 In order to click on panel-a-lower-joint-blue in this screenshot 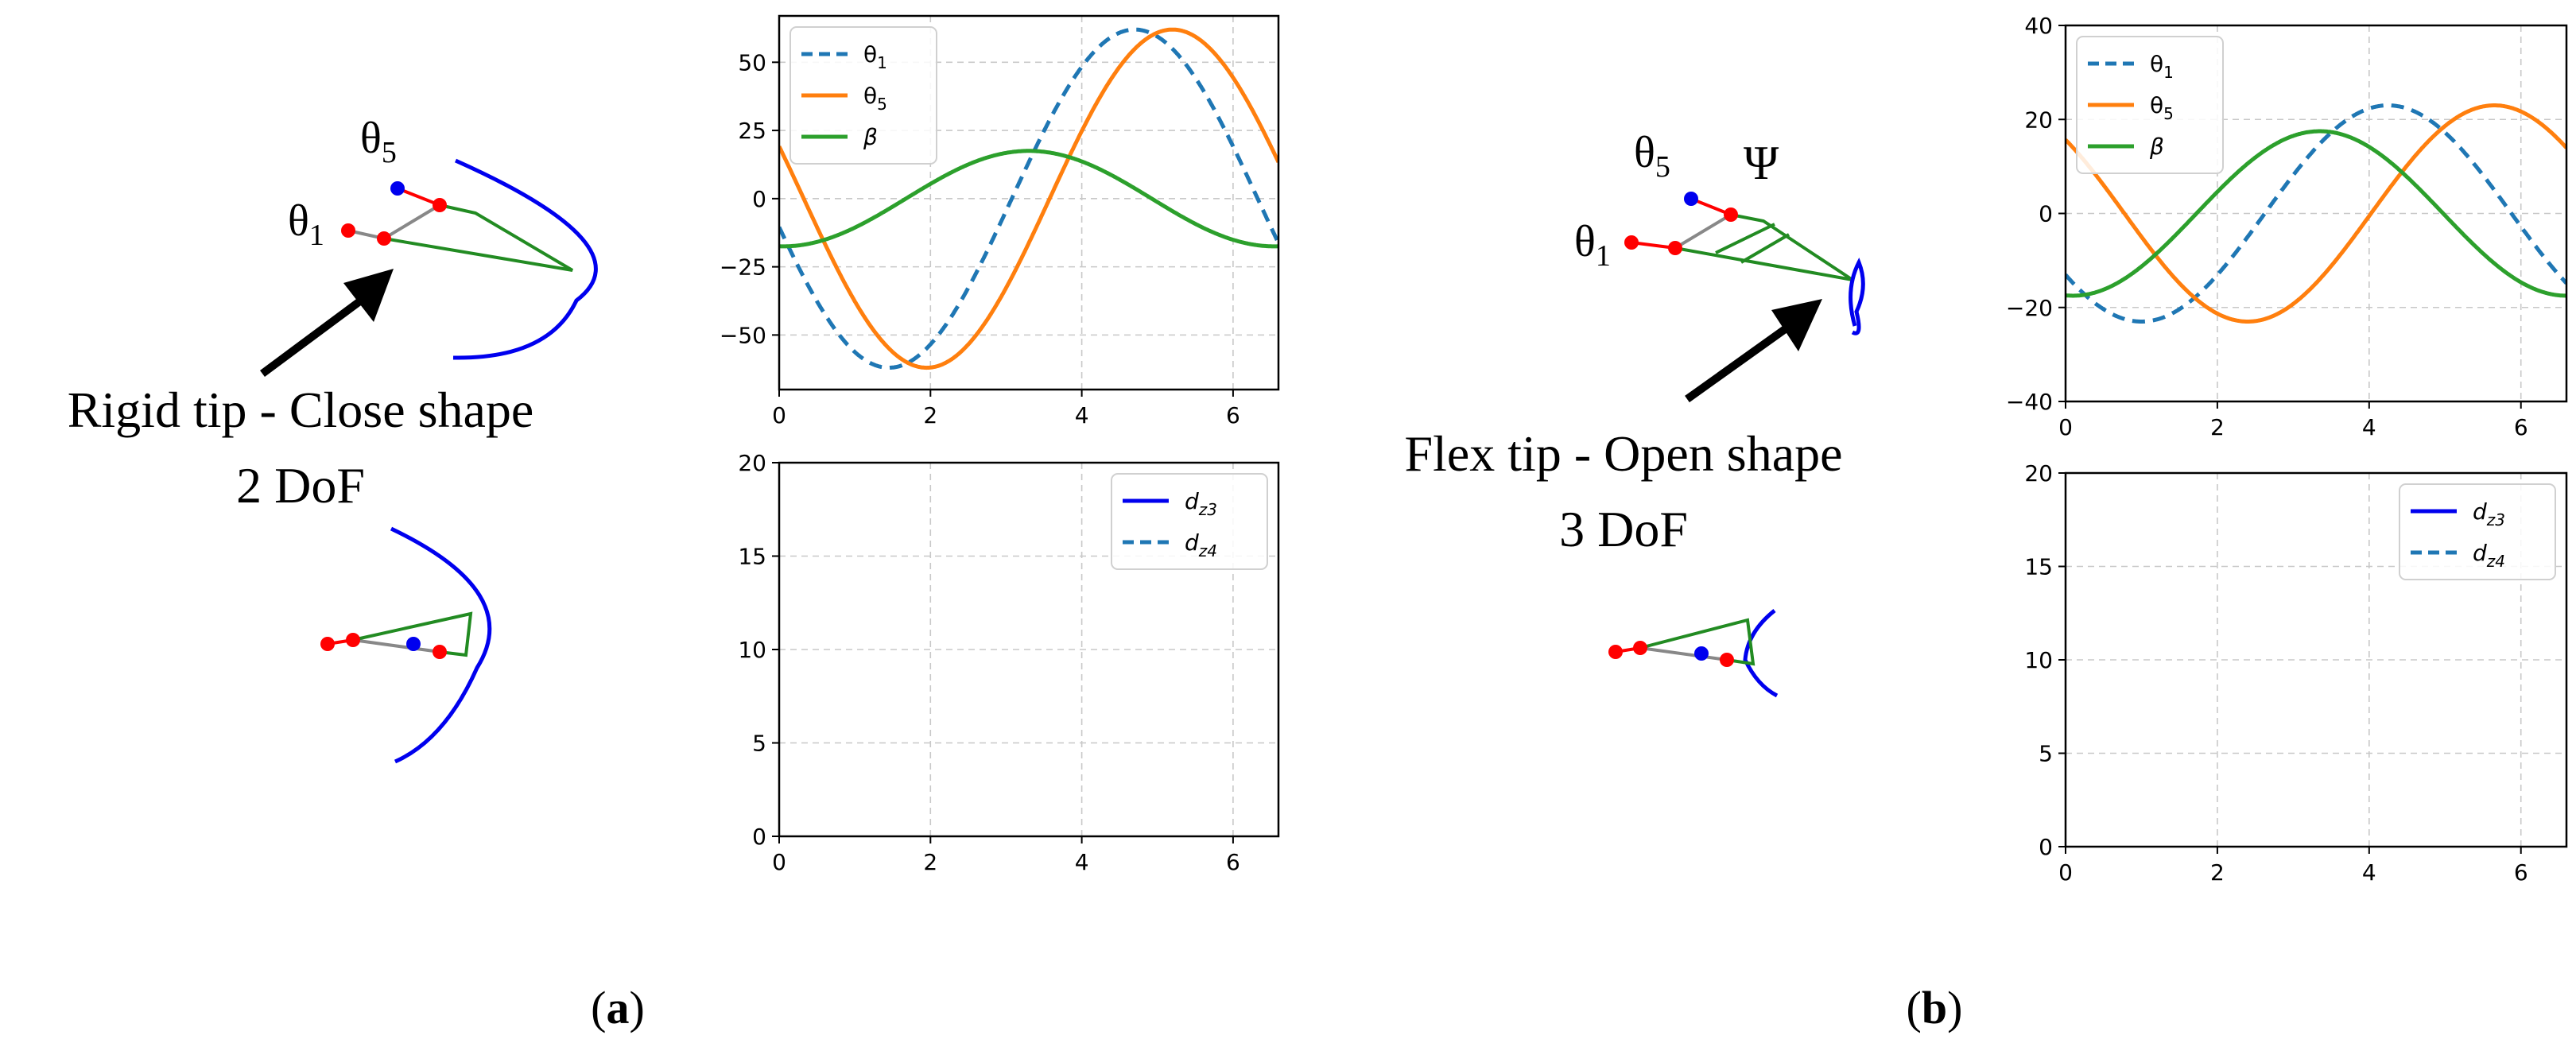, I will do `click(414, 644)`.